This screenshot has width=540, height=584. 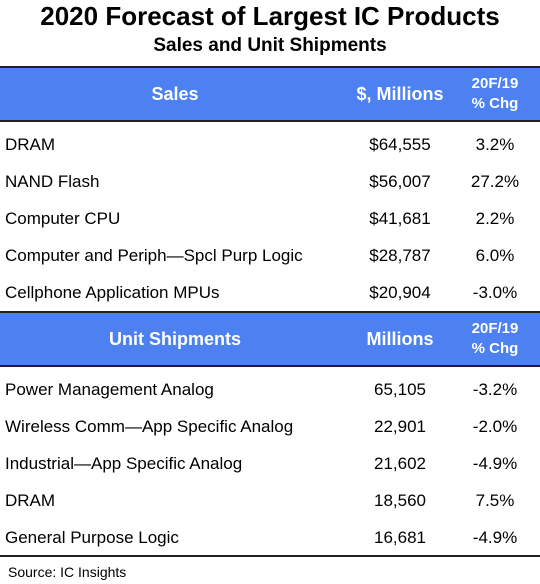 I want to click on value-cell: 21,602, so click(x=400, y=463).